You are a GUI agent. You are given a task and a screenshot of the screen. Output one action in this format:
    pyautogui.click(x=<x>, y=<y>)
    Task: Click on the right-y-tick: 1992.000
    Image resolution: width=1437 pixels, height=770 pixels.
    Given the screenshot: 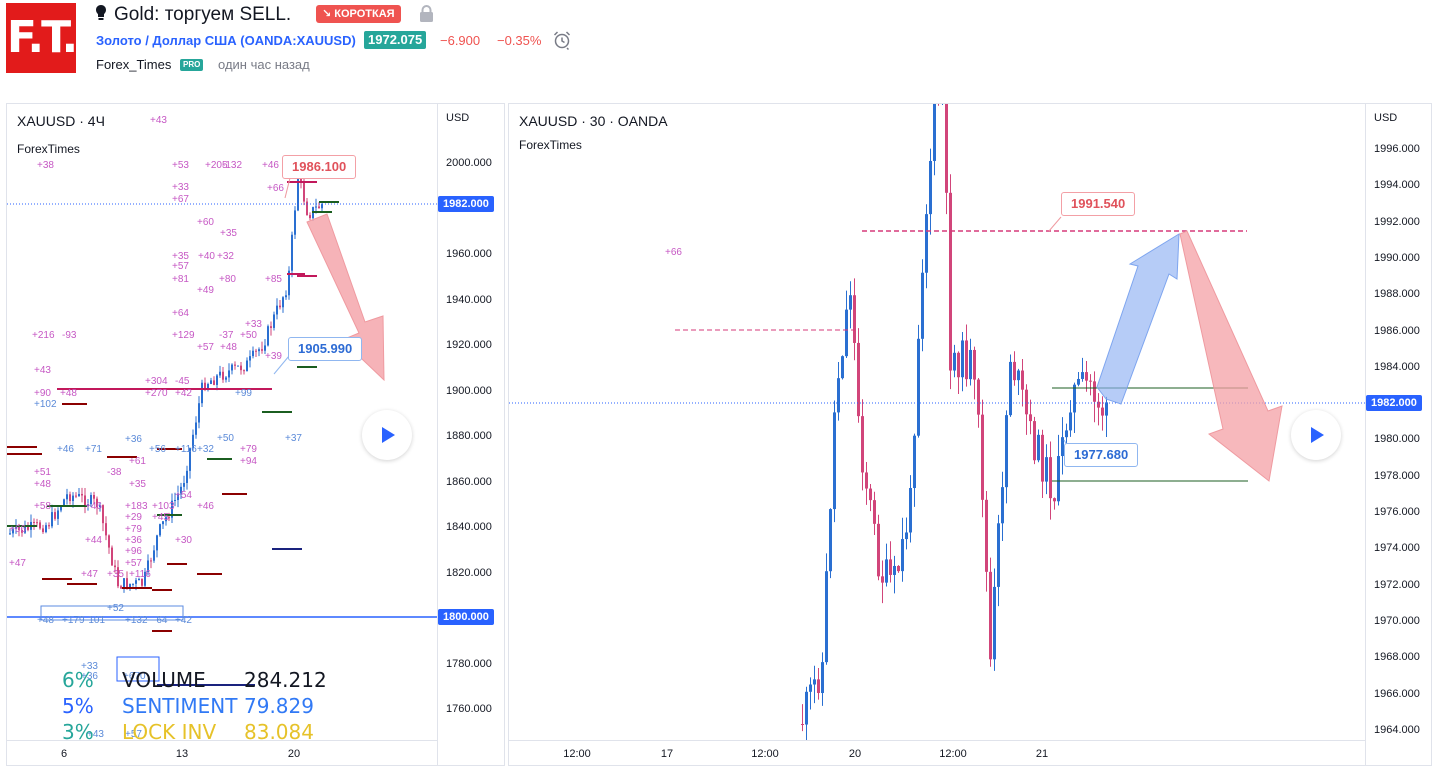 What is the action you would take?
    pyautogui.click(x=1397, y=221)
    